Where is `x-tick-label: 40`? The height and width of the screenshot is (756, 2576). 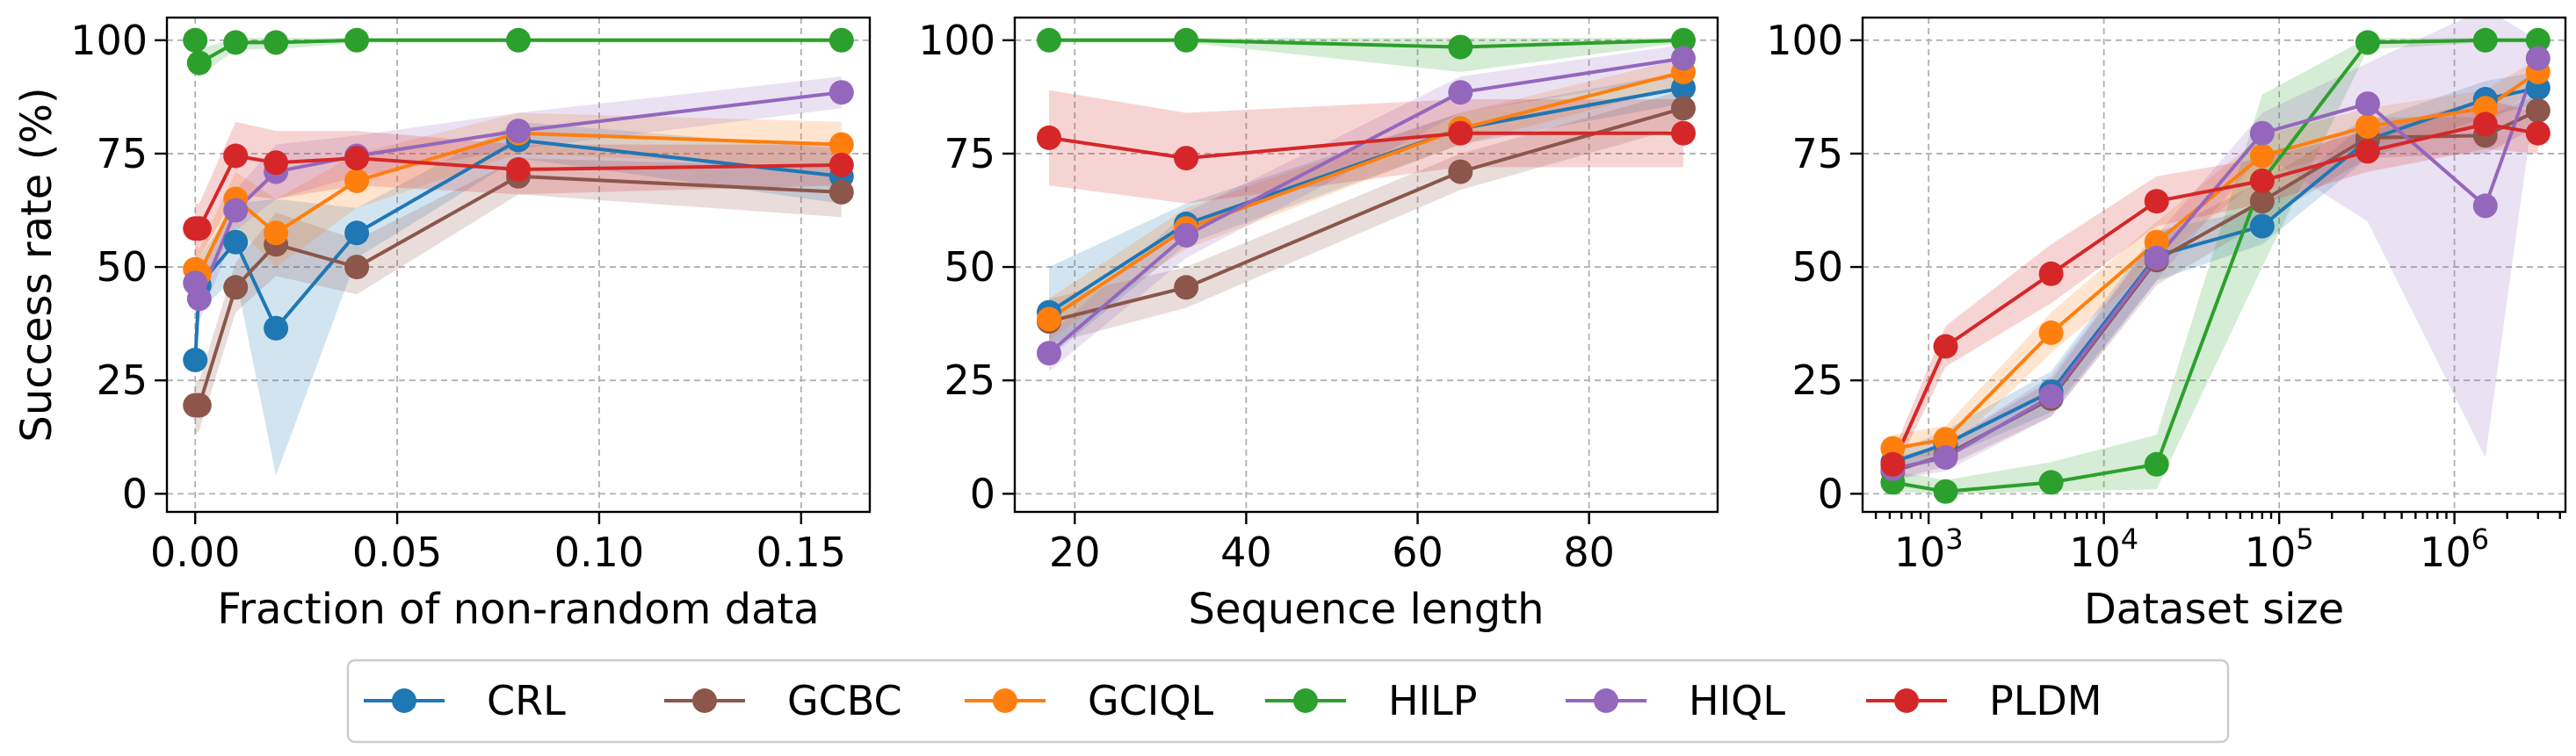 x-tick-label: 40 is located at coordinates (1246, 552).